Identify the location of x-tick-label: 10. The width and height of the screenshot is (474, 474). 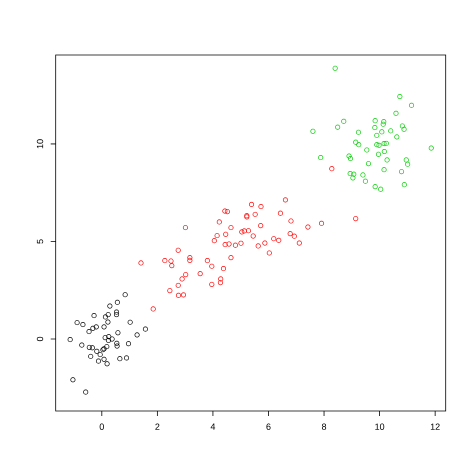
(379, 427).